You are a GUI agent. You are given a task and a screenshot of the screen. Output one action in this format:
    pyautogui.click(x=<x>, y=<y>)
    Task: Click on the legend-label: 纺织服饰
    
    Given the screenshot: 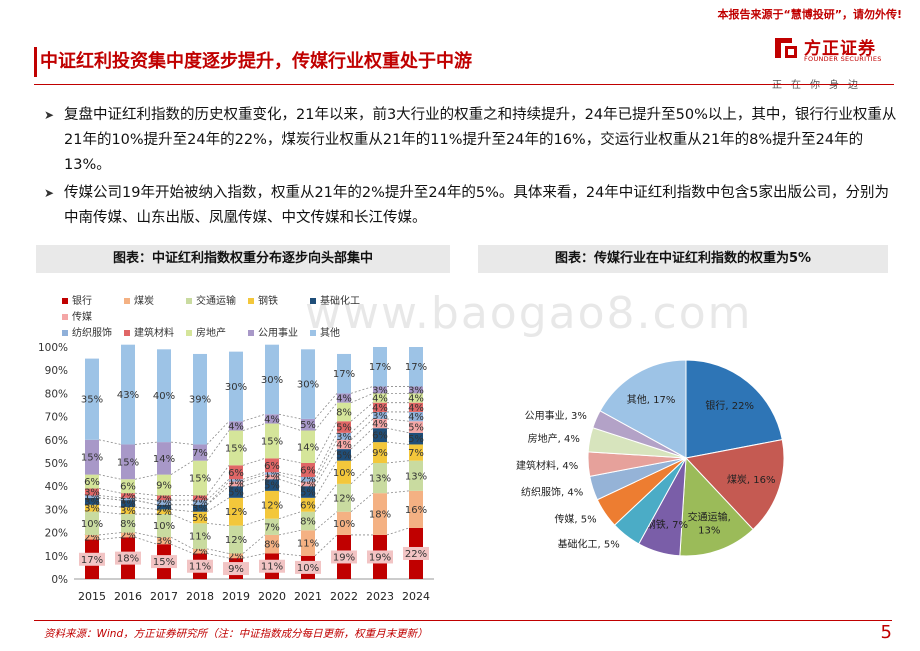 What is the action you would take?
    pyautogui.click(x=92, y=333)
    